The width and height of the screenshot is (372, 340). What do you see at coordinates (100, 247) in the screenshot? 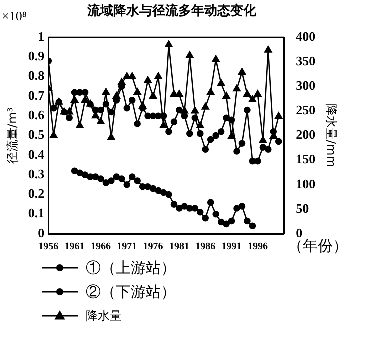
I see `x-tick-label: 1966` at bounding box center [100, 247].